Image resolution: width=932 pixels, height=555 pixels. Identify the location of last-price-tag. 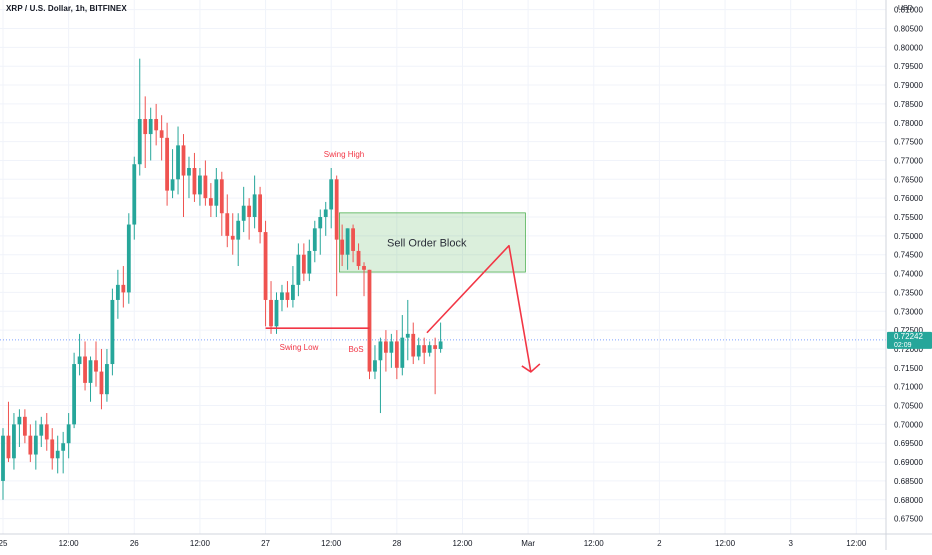
(909, 340).